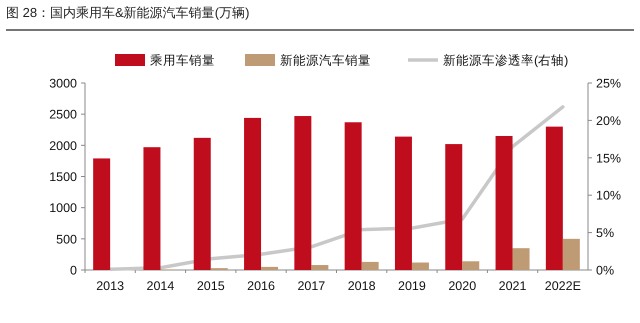 The width and height of the screenshot is (640, 323). Describe the element at coordinates (505, 60) in the screenshot. I see `legend-label: 新能源车渗透率(右轴)` at that location.